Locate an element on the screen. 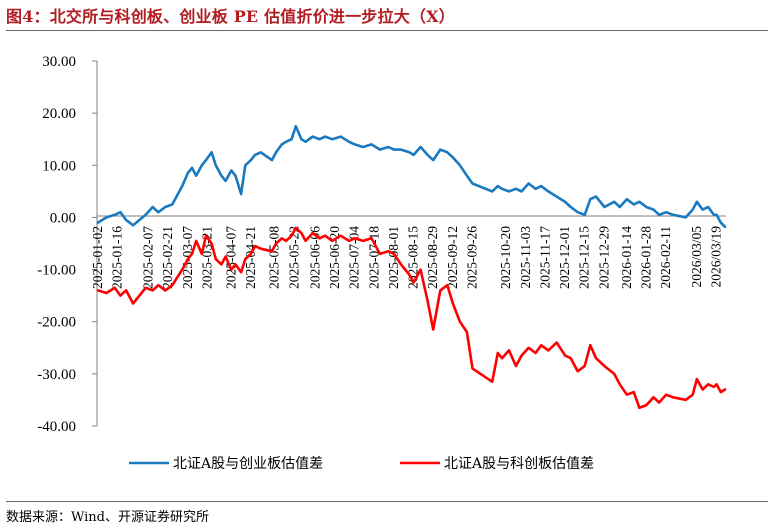  data-source-note: 数据来源：Wind、开源证券研究所 is located at coordinates (107, 517).